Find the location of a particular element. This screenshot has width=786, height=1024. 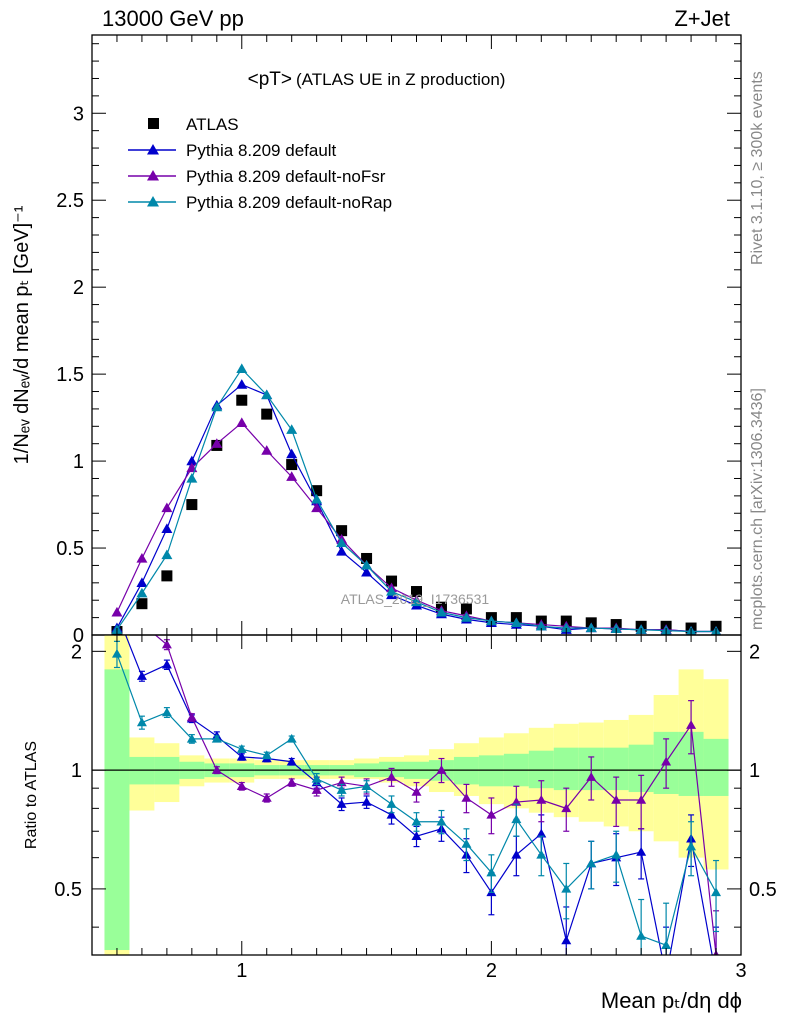

legend-entry: Pythia 8.209 default is located at coordinates (232, 150).